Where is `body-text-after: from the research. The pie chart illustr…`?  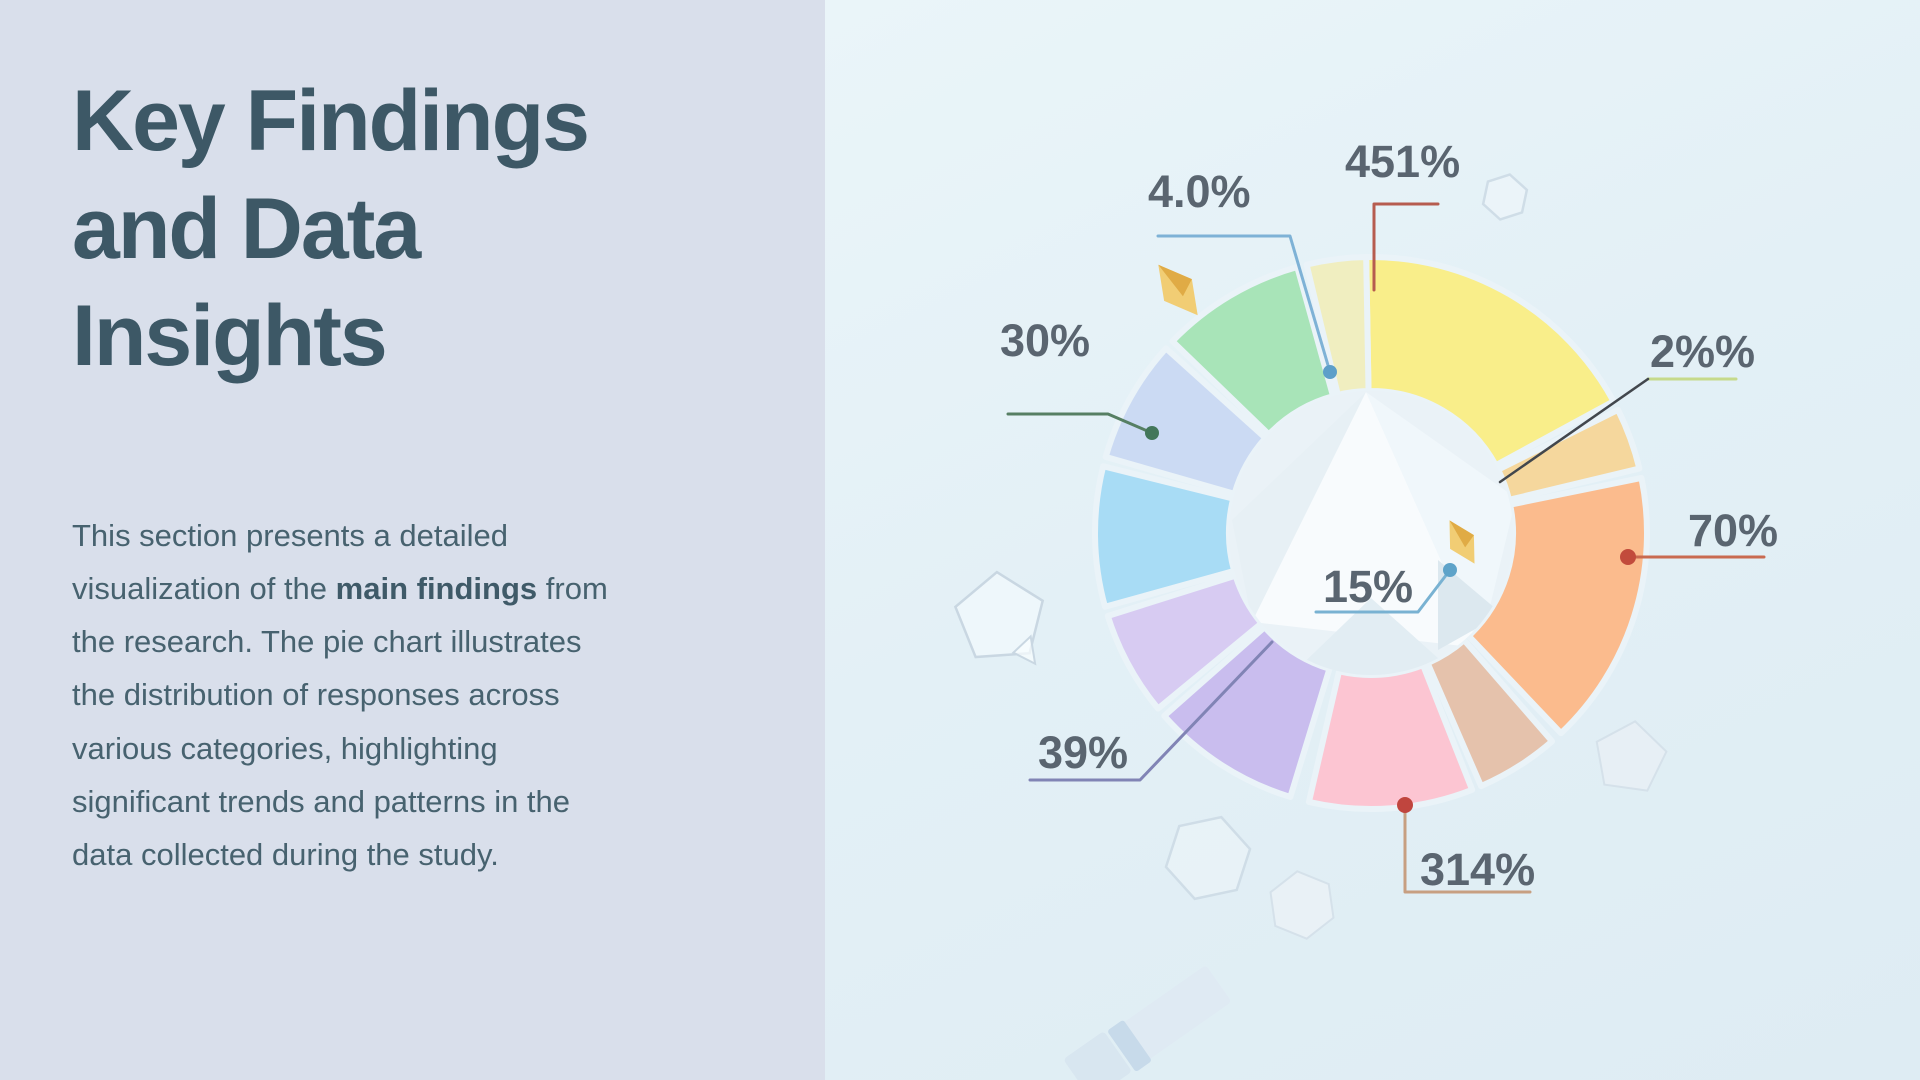
body-text-after: from the research. The pie chart illustr… is located at coordinates (340, 721).